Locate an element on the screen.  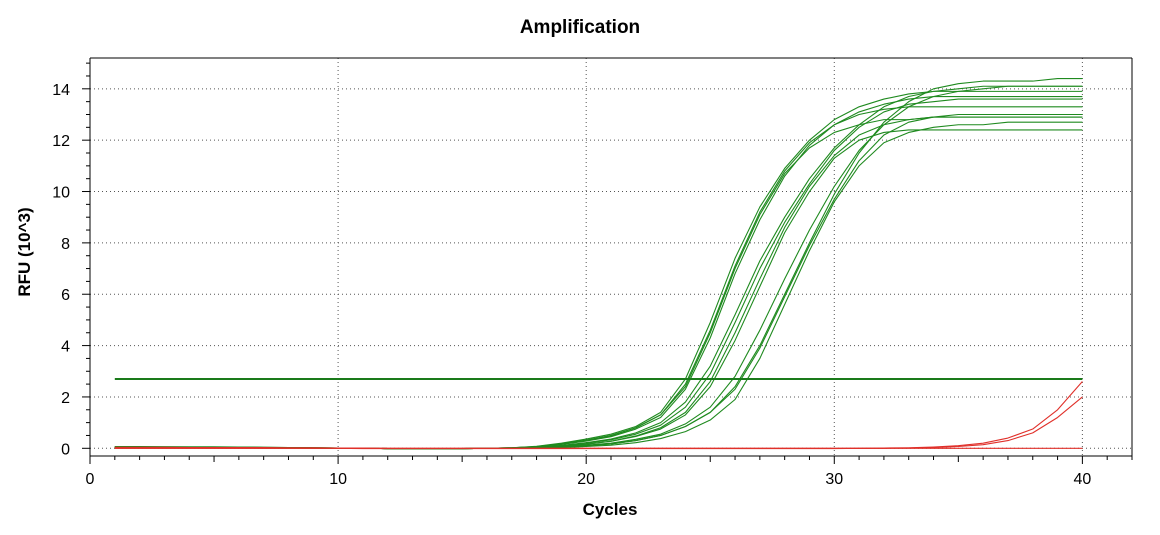
x-tick-label-30: 30 is located at coordinates (834, 479).